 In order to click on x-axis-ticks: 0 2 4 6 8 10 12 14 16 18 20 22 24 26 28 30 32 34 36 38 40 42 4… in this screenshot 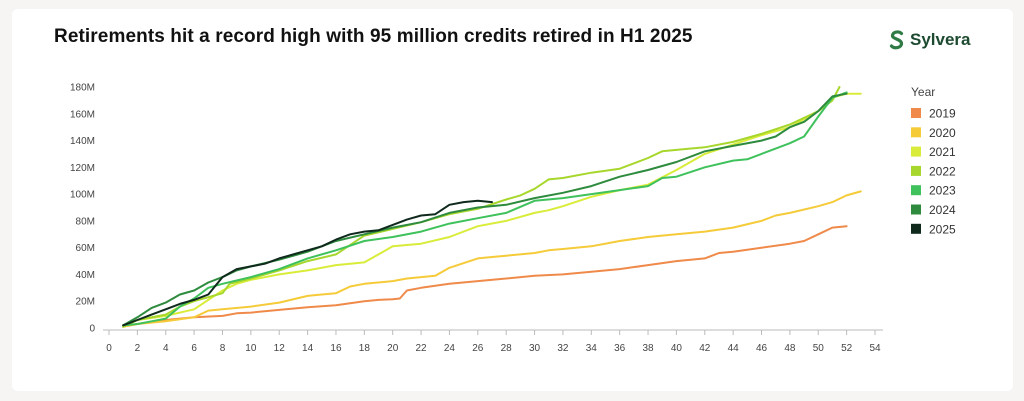, I will do `click(493, 342)`.